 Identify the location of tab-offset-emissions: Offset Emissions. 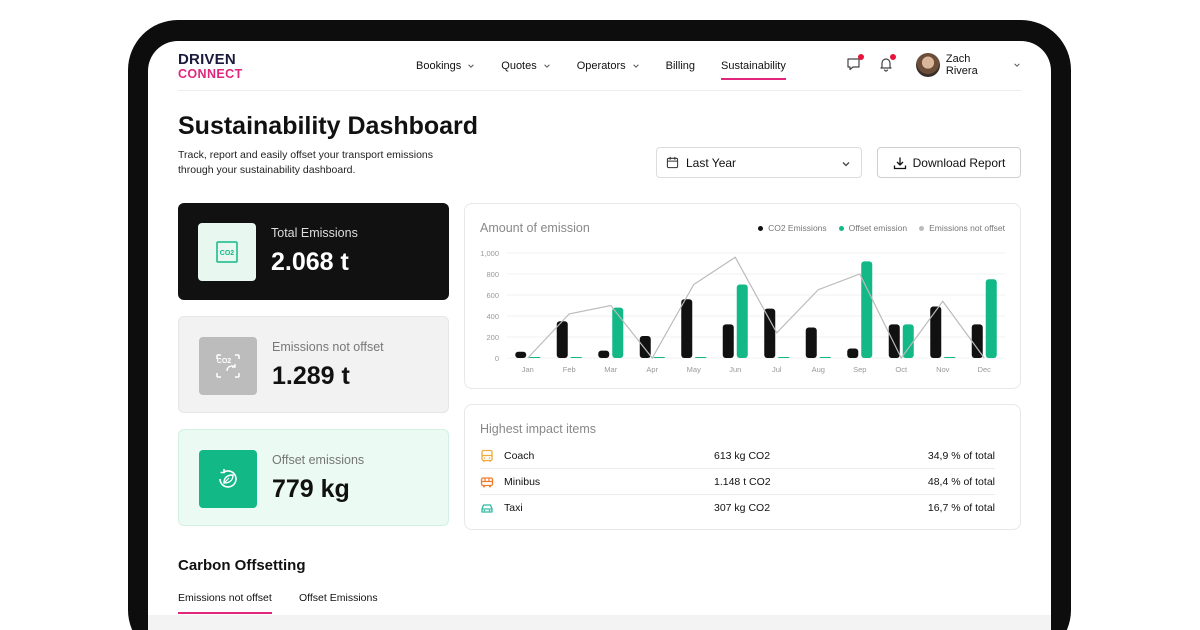
(338, 603).